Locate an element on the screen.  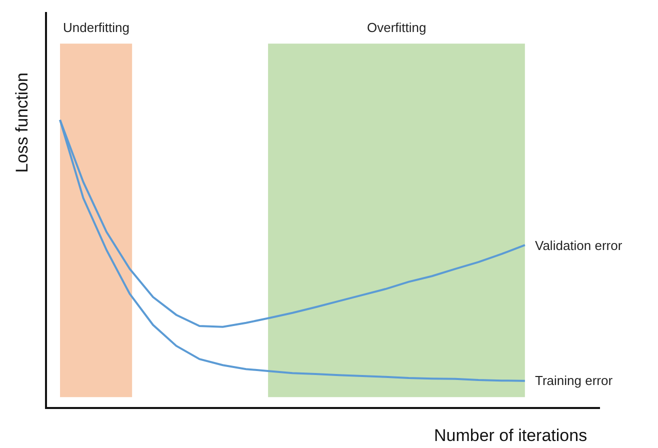
text: Underfitting is located at coordinates (96, 27).